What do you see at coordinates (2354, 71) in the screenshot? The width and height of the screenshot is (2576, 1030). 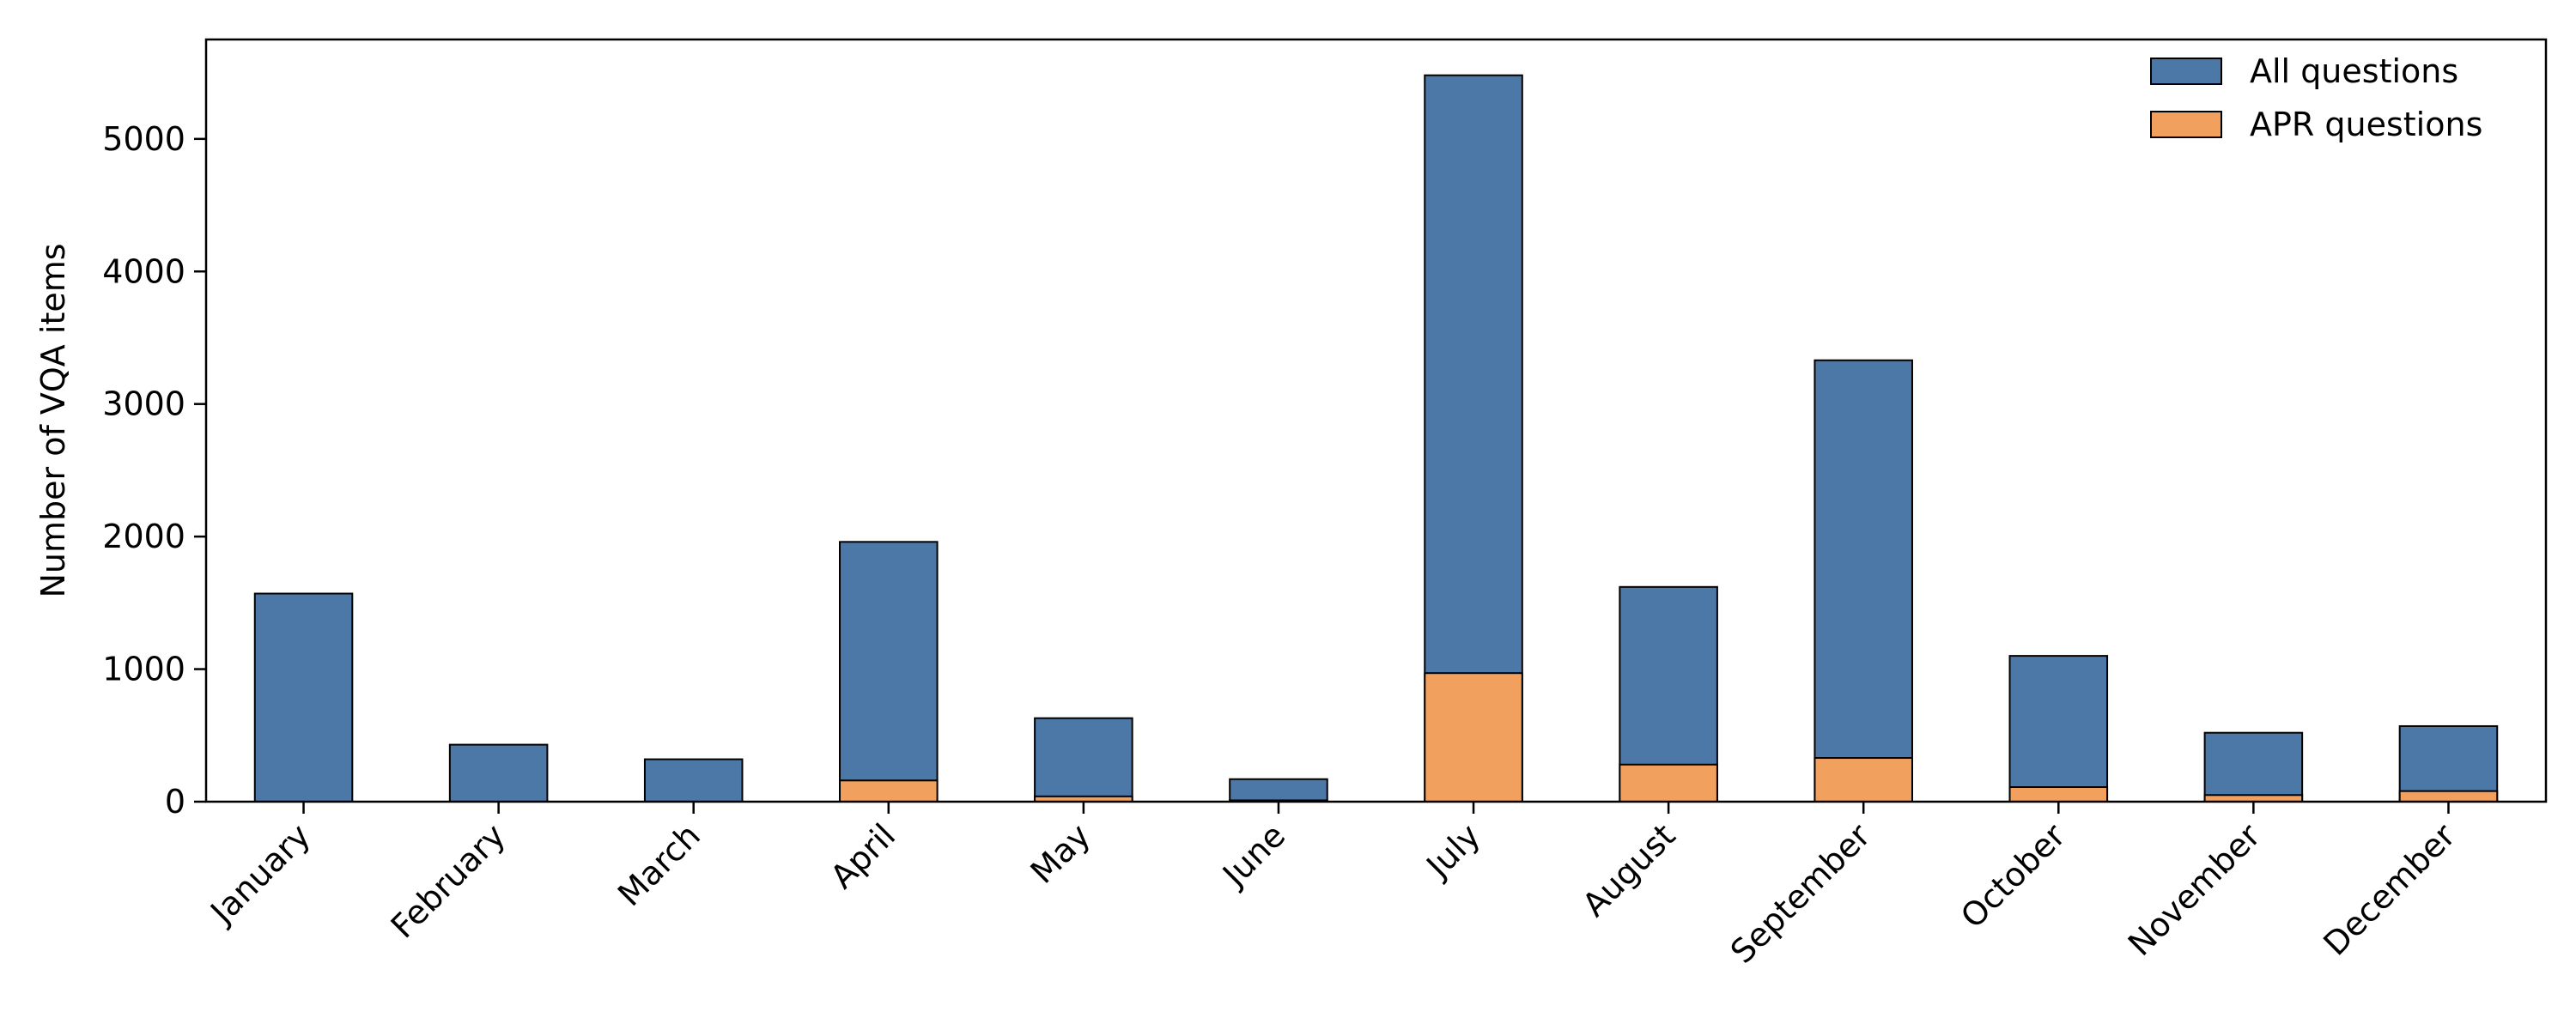 I see `legend-label: All questions` at bounding box center [2354, 71].